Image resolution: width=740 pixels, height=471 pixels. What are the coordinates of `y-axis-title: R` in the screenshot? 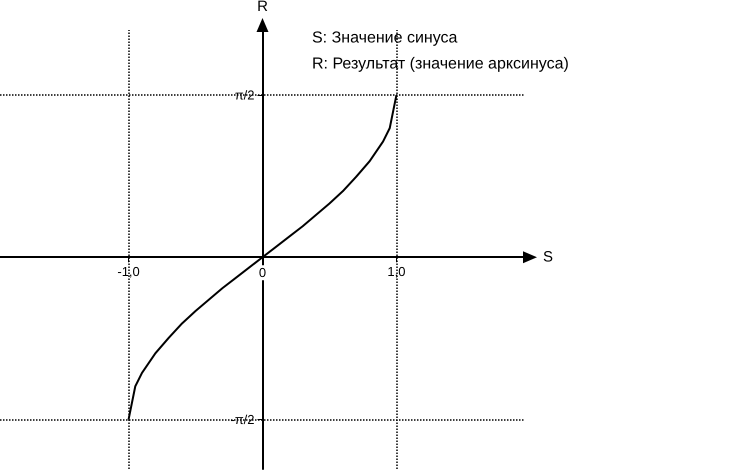 It's located at (262, 7).